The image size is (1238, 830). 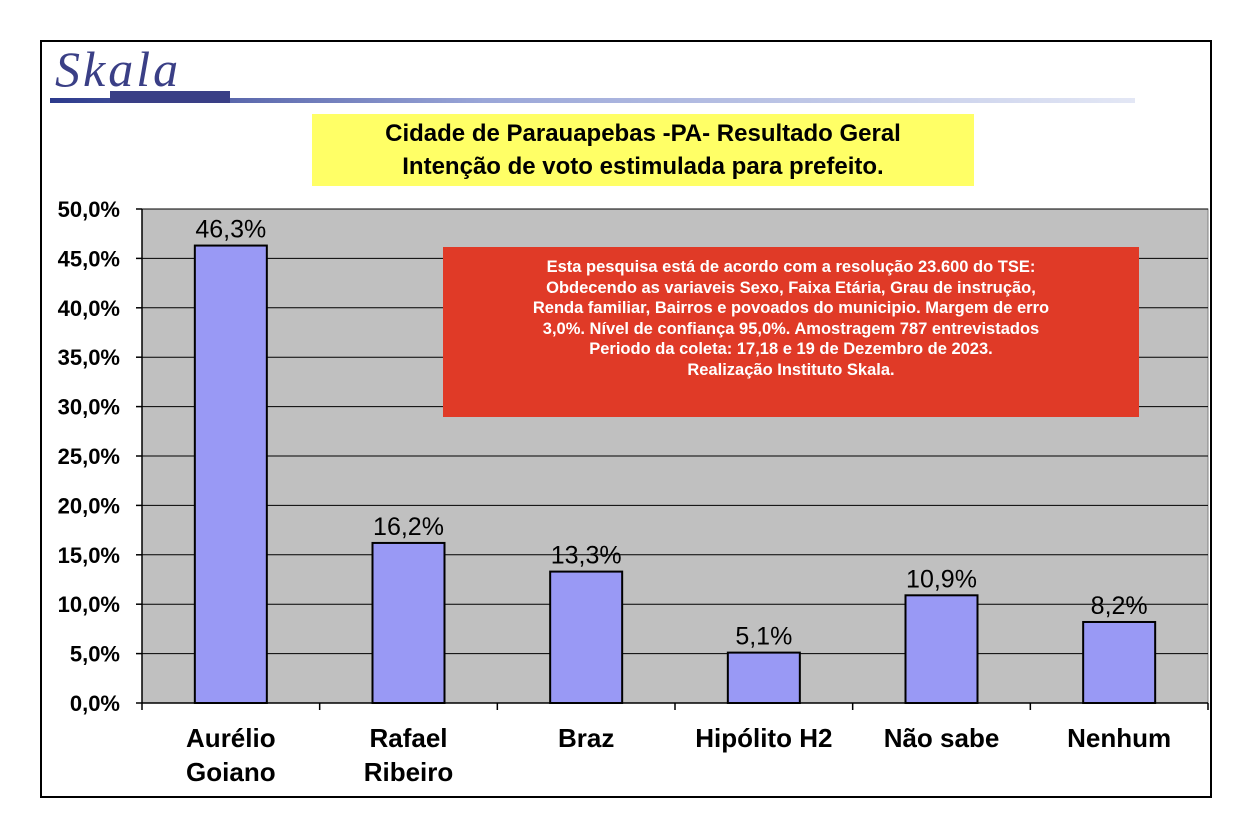 I want to click on y-tick-label: 25,0%, so click(x=89, y=456).